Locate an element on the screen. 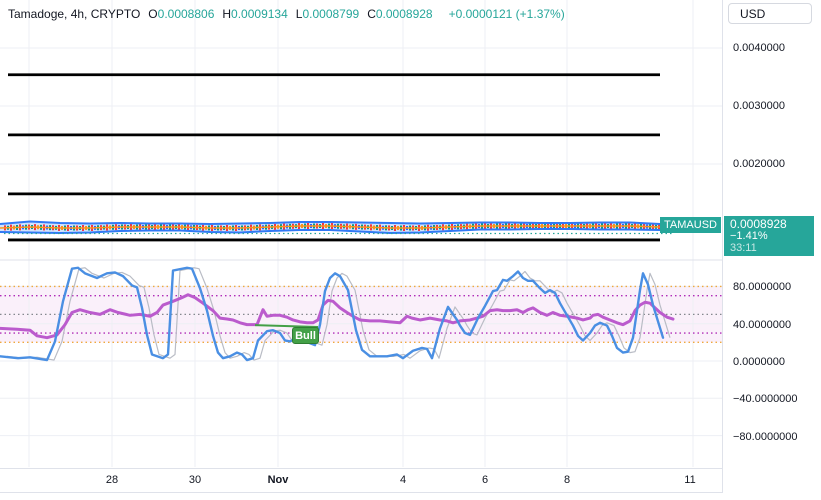 The image size is (821, 500). time-axis: 28 30 Nov 4 6 8 11 is located at coordinates (410, 480).